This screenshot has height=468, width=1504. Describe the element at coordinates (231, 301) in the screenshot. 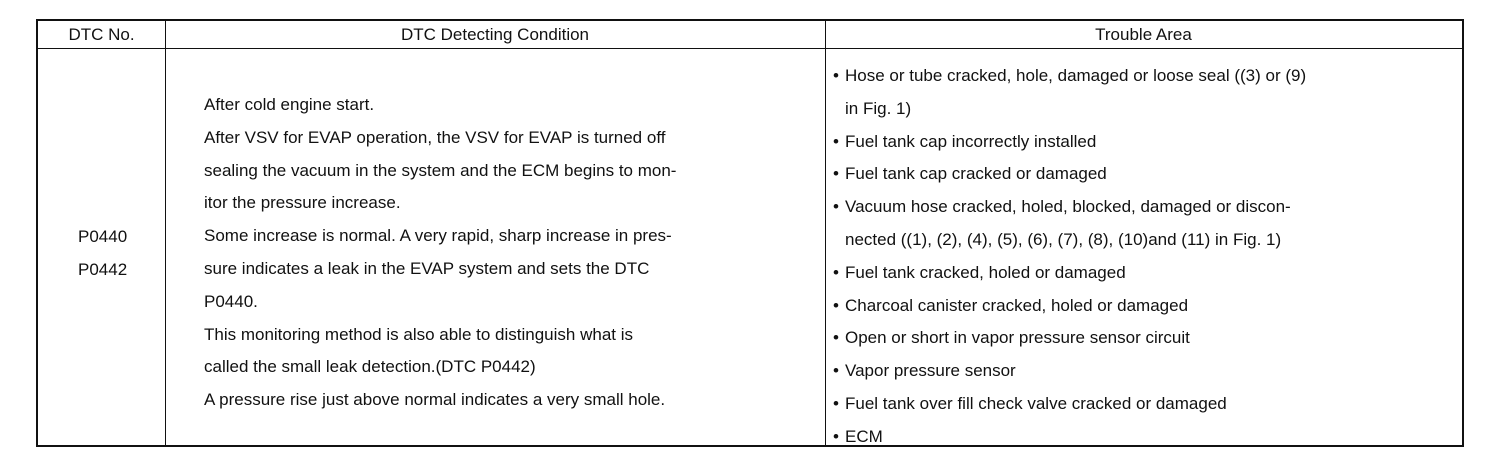

I see `condition-line: P0440.` at that location.